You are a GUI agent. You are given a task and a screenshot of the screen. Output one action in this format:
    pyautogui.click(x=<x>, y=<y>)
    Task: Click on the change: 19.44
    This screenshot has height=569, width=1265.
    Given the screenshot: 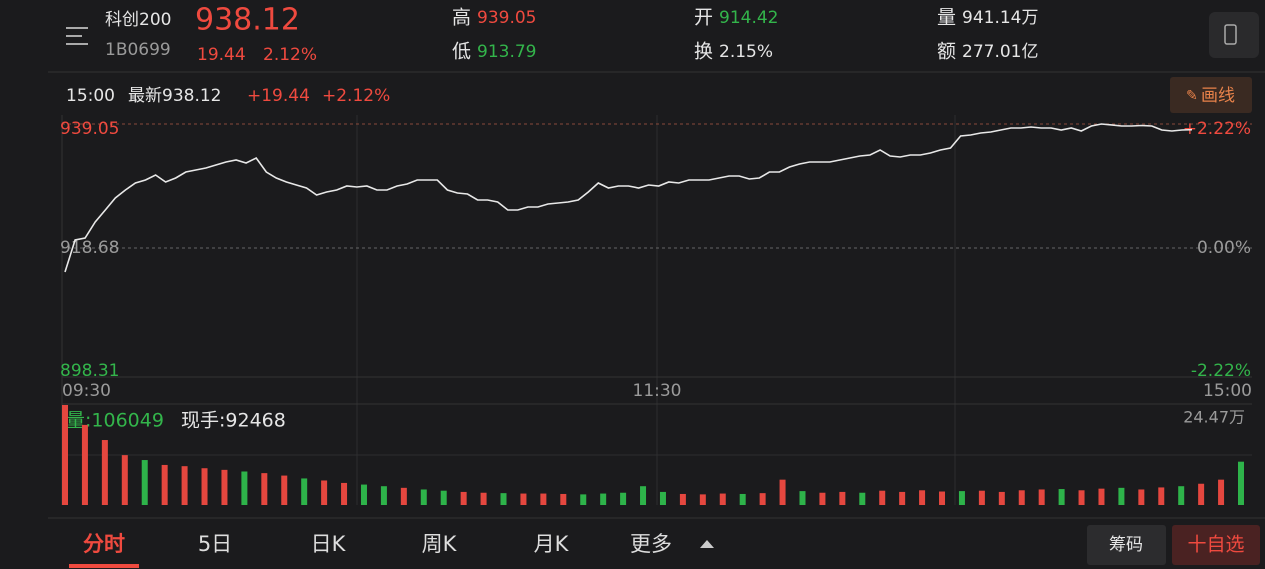 What is the action you would take?
    pyautogui.click(x=221, y=55)
    